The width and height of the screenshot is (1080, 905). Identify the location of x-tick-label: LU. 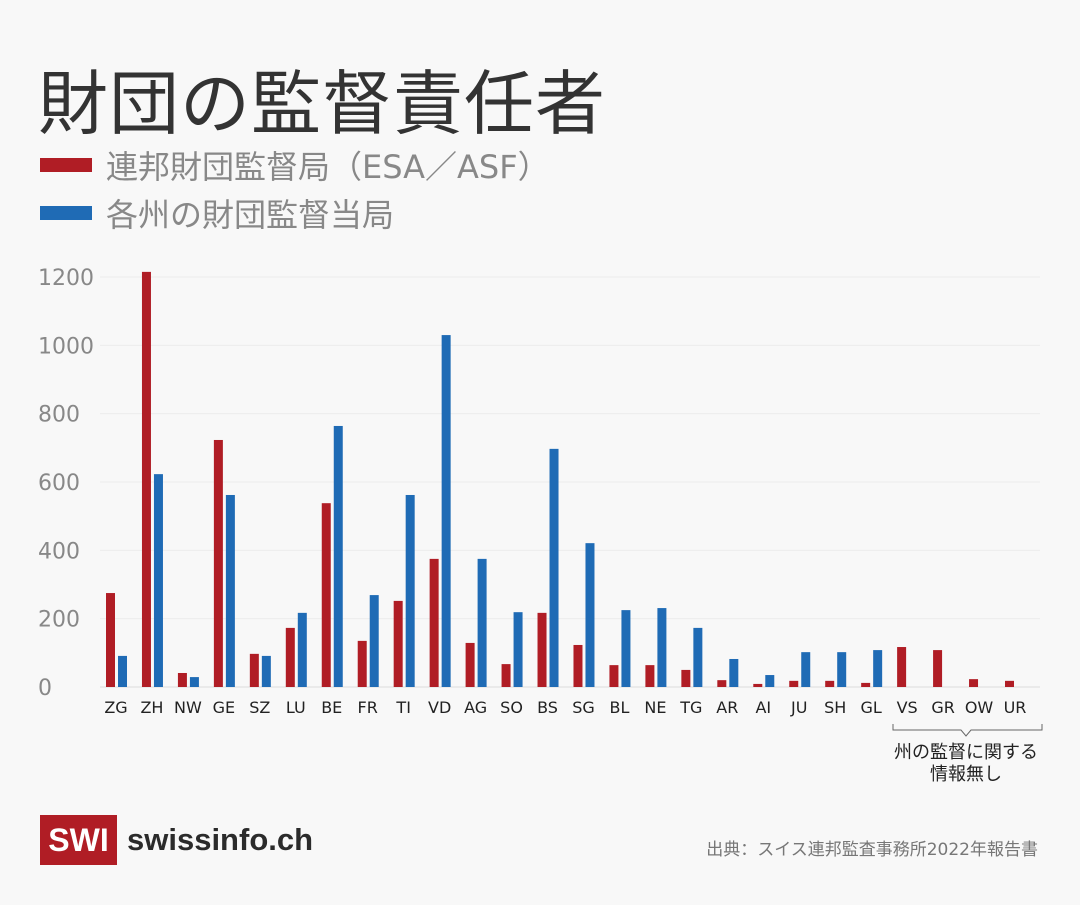
(296, 707).